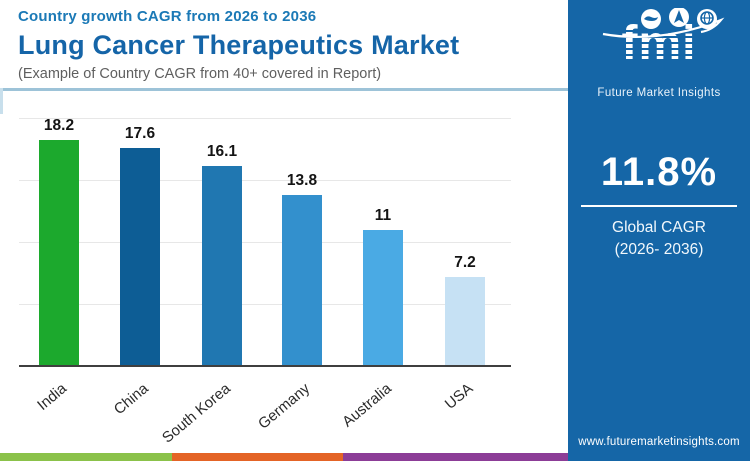 The width and height of the screenshot is (750, 461). Describe the element at coordinates (465, 262) in the screenshot. I see `bar-value-usa: 7.2` at that location.